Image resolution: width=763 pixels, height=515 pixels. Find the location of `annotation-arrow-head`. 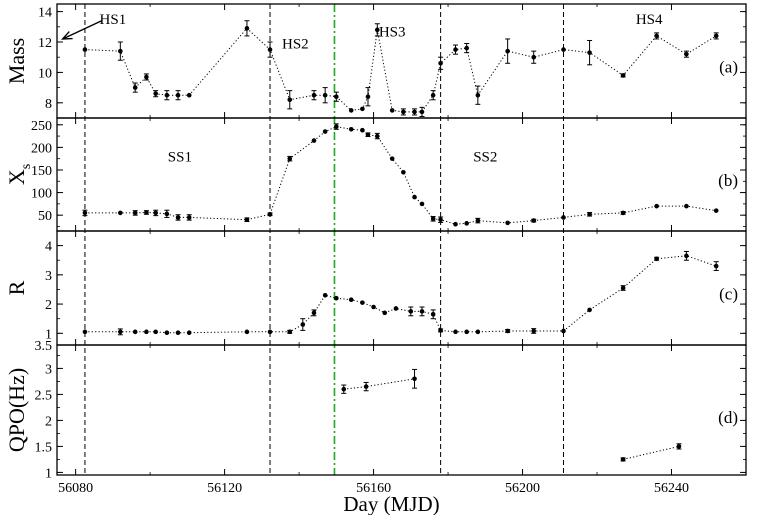

annotation-arrow-head is located at coordinates (66, 35).